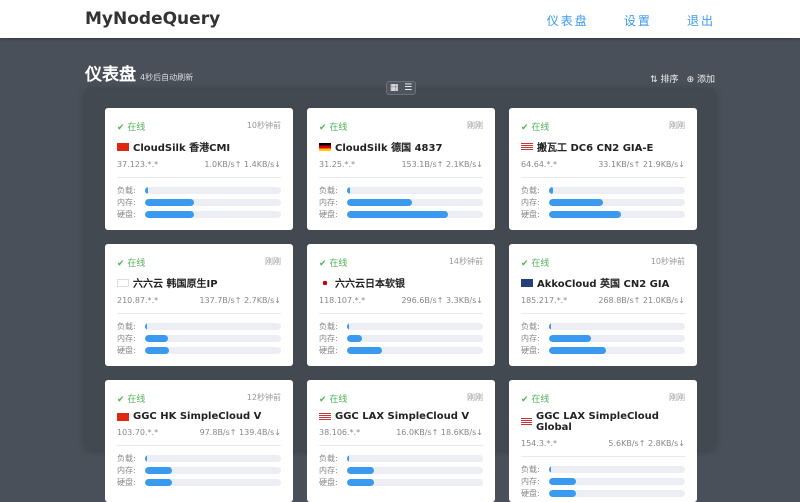 The width and height of the screenshot is (800, 502). I want to click on node-name: CloudSilk 德国 4837, so click(389, 148).